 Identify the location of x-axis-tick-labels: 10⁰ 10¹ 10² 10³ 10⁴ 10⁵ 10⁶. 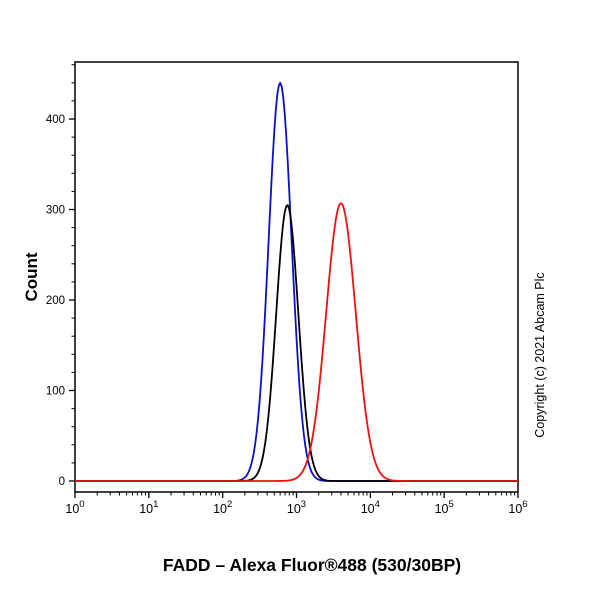
(296, 507).